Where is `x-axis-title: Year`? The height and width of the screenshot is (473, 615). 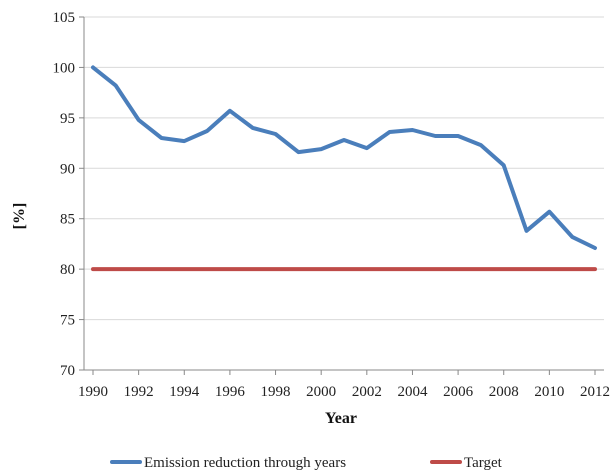 x-axis-title: Year is located at coordinates (341, 418).